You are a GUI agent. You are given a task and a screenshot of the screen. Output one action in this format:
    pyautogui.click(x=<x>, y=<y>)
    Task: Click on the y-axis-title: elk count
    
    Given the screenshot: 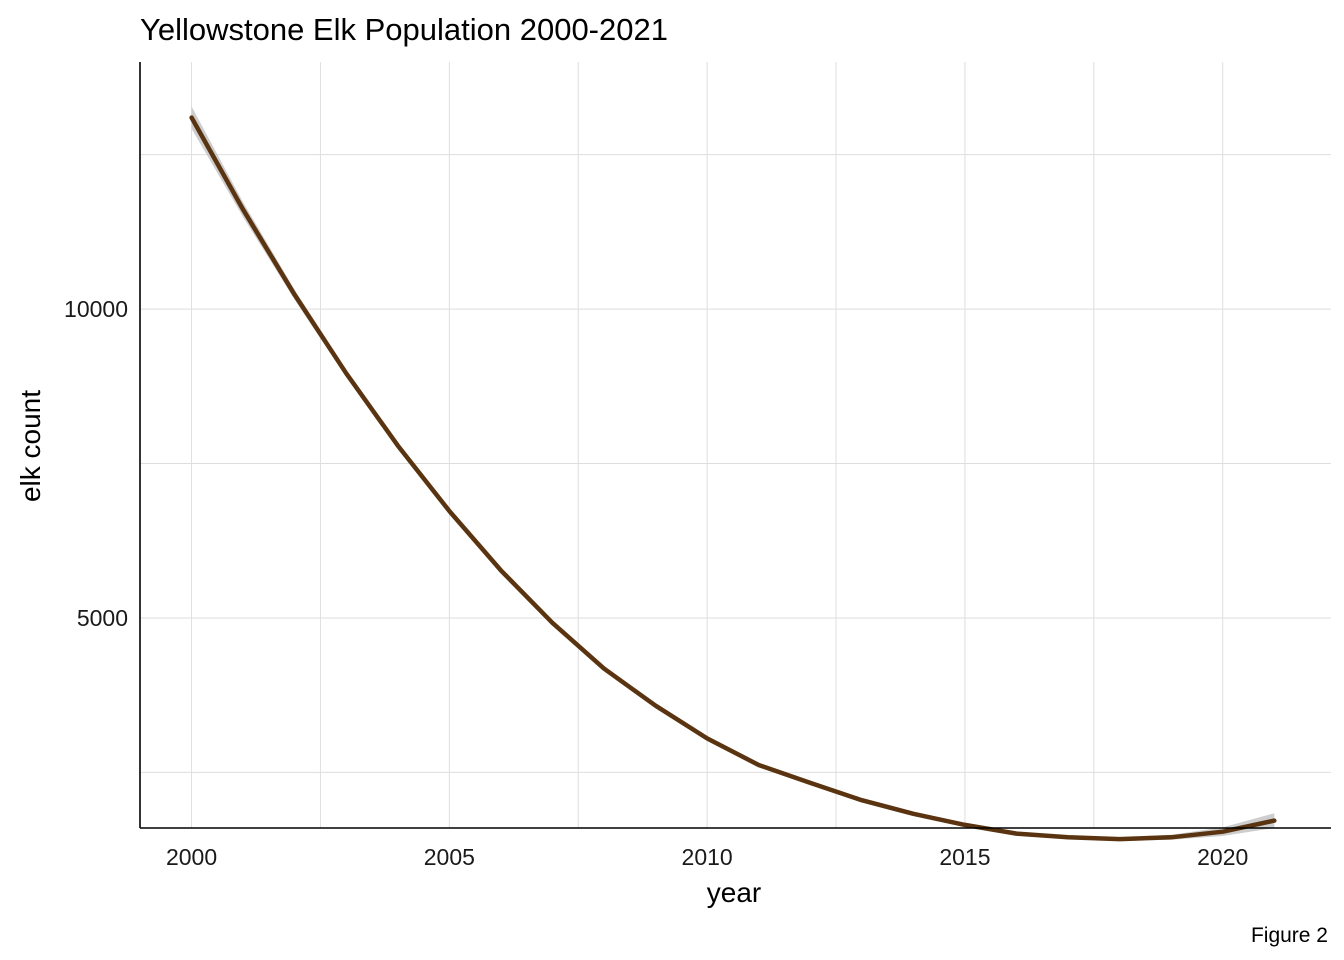 What is the action you would take?
    pyautogui.click(x=30, y=446)
    